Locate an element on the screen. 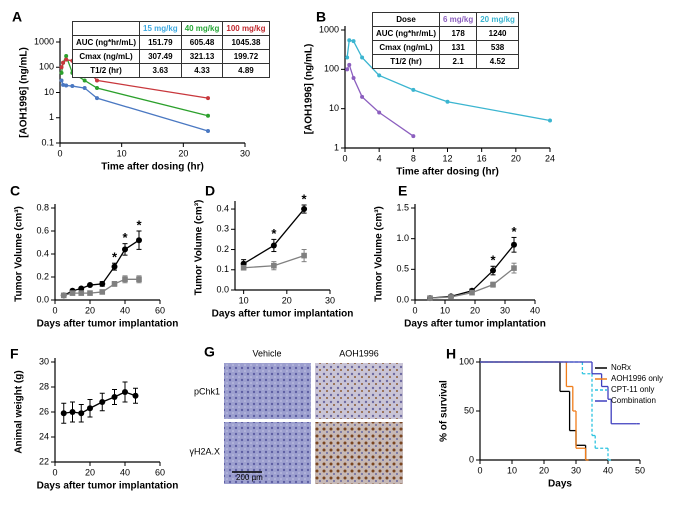 This screenshot has height=506, width=696. table-cell: 538 is located at coordinates (497, 47).